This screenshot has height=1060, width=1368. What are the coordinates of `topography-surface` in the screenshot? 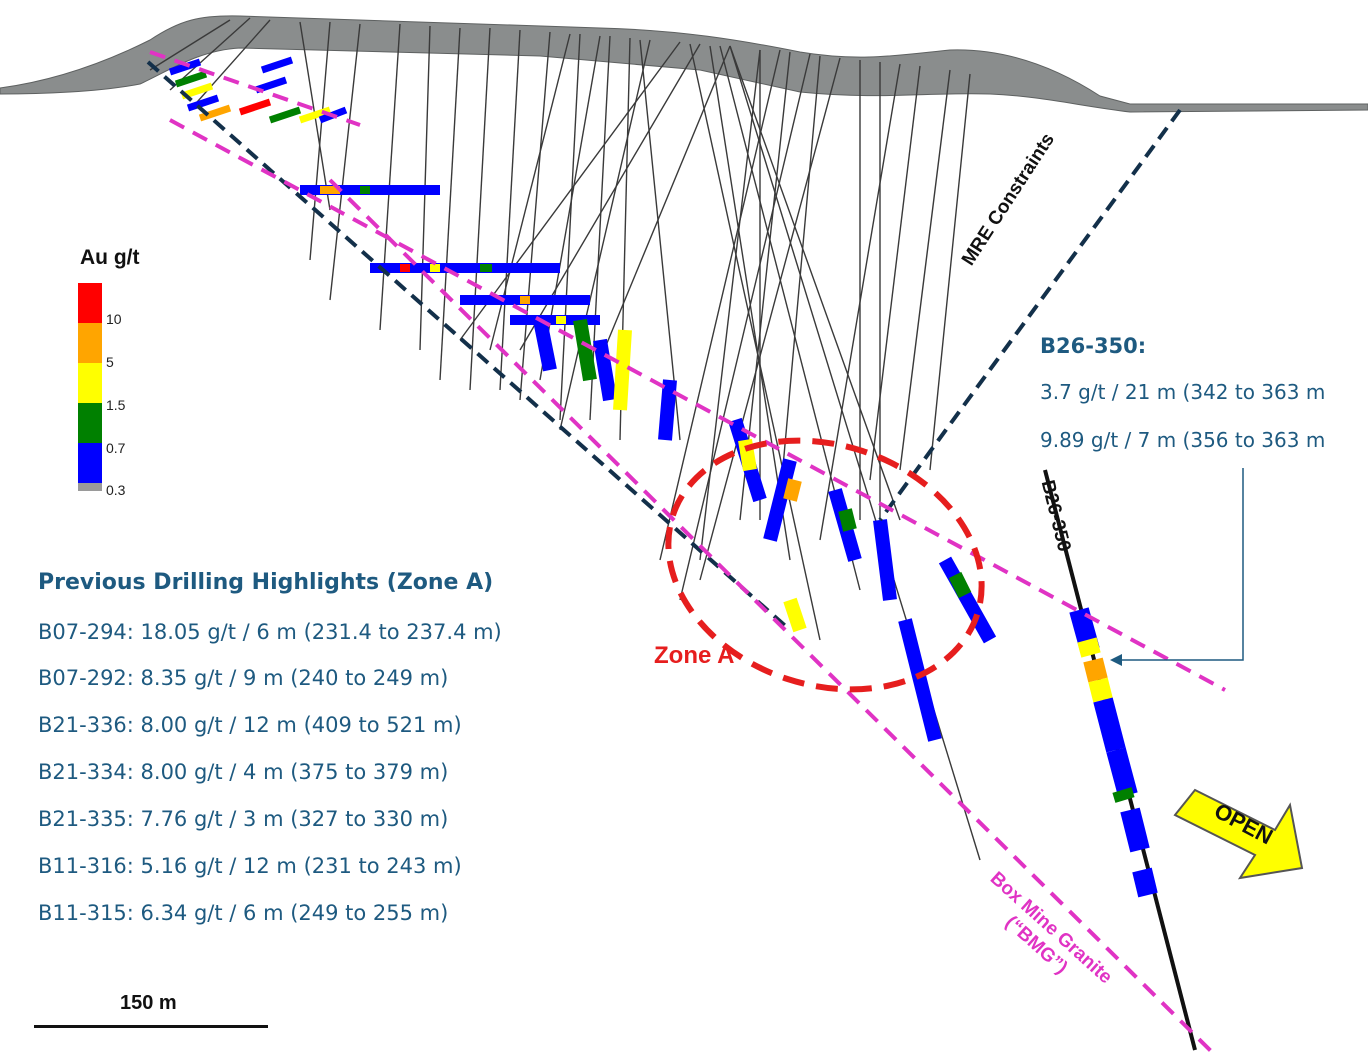 It's located at (684, 64).